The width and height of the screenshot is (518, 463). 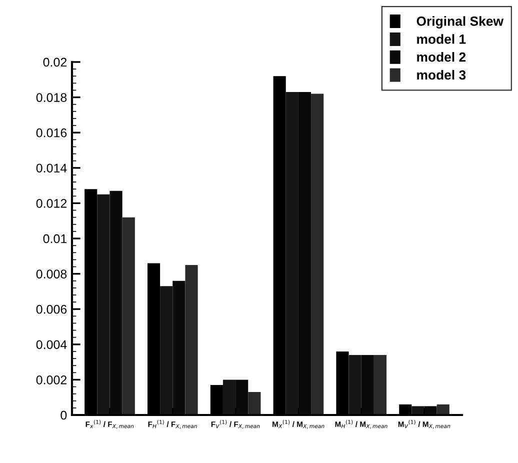 What do you see at coordinates (51, 380) in the screenshot?
I see `y-tick-label: 0.002` at bounding box center [51, 380].